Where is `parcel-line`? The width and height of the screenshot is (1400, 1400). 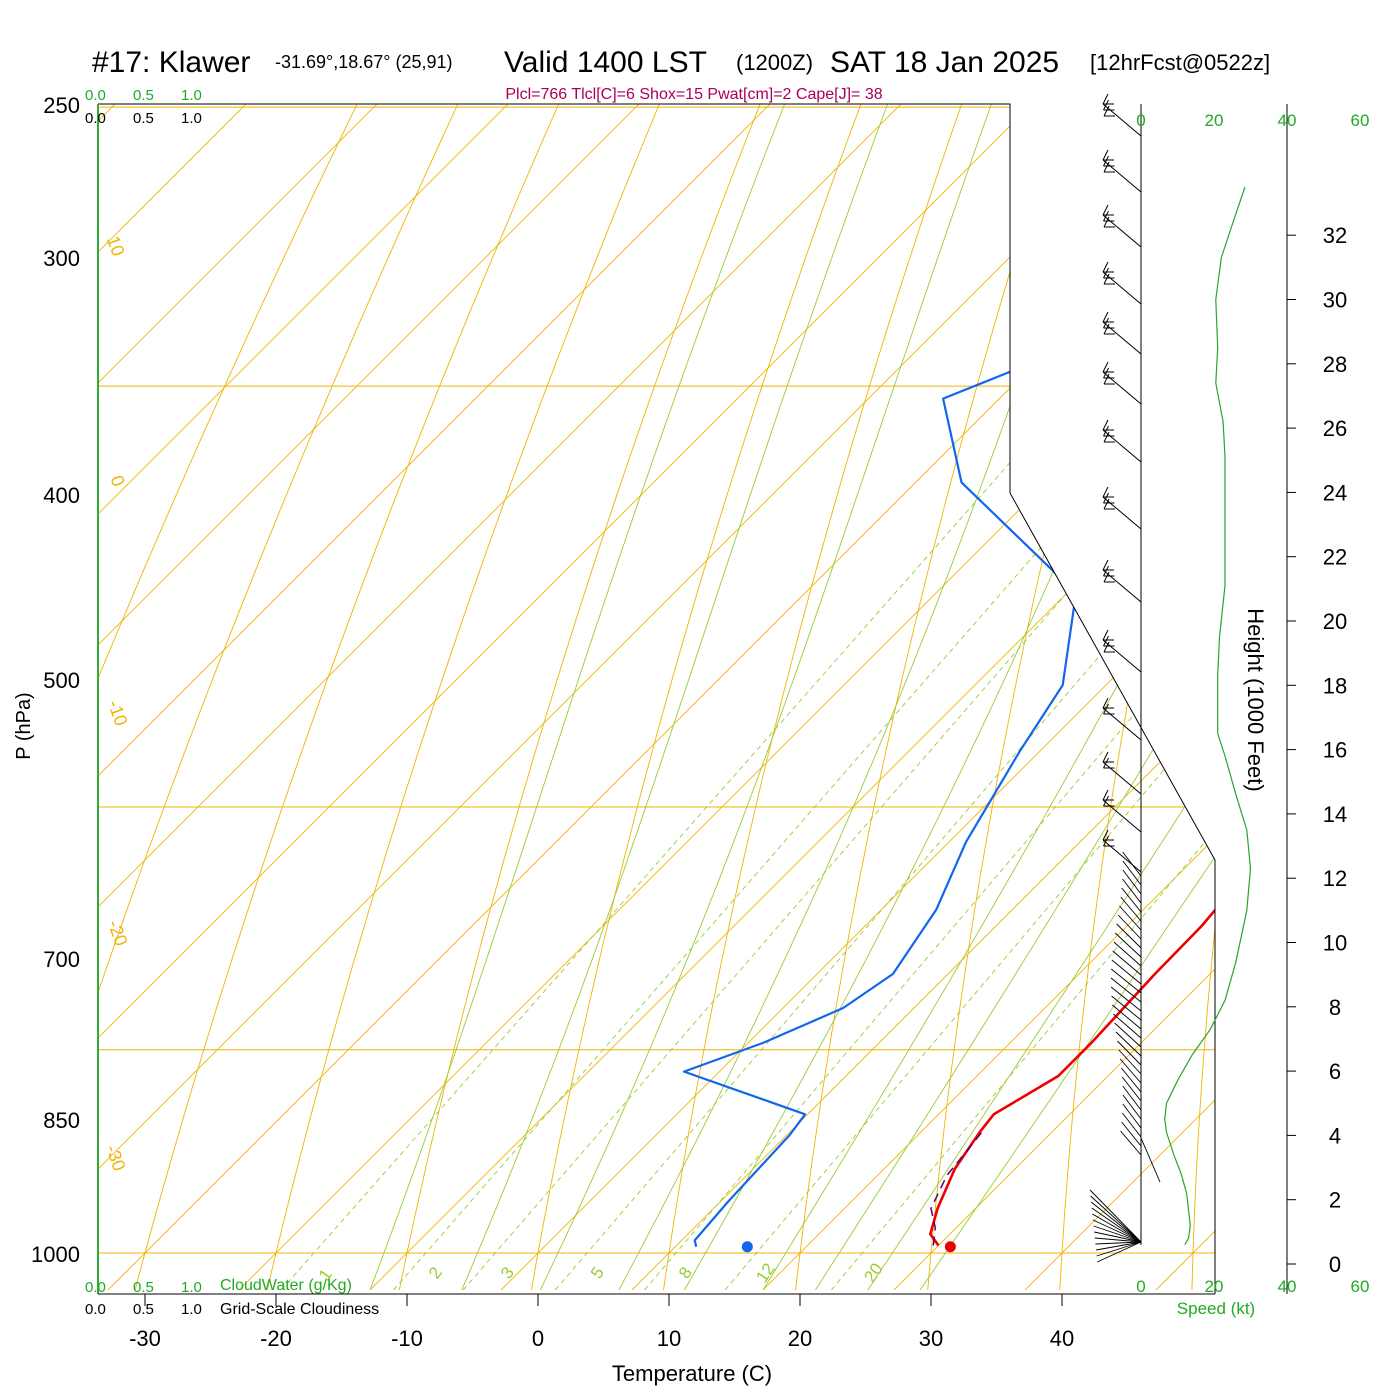 parcel-line is located at coordinates (958, 1186).